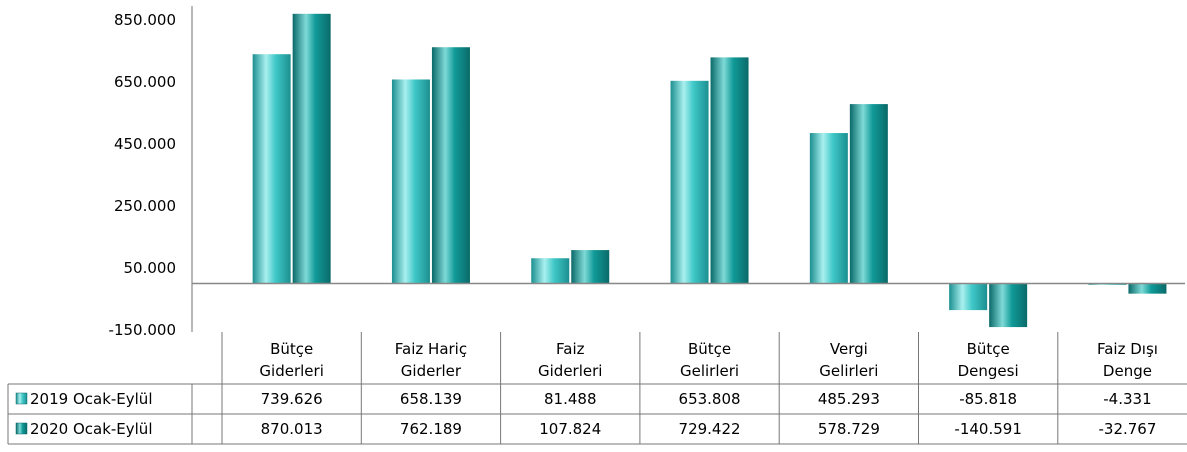  What do you see at coordinates (91, 429) in the screenshot?
I see `legend-label: 2020 Ocak-Eylül` at bounding box center [91, 429].